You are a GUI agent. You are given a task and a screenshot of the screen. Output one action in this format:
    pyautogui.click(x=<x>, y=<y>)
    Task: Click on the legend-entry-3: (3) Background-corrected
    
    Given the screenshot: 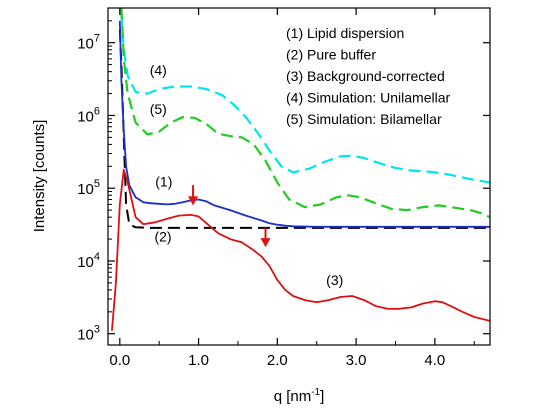 What is the action you would take?
    pyautogui.click(x=365, y=76)
    